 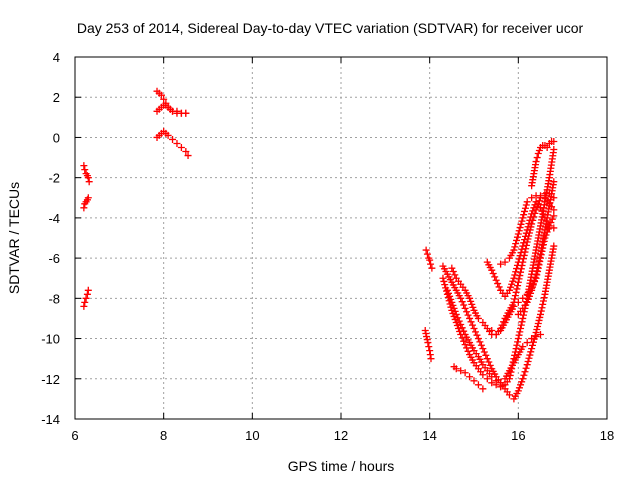 I want to click on x-axis-label: GPS time / hours, so click(x=341, y=466).